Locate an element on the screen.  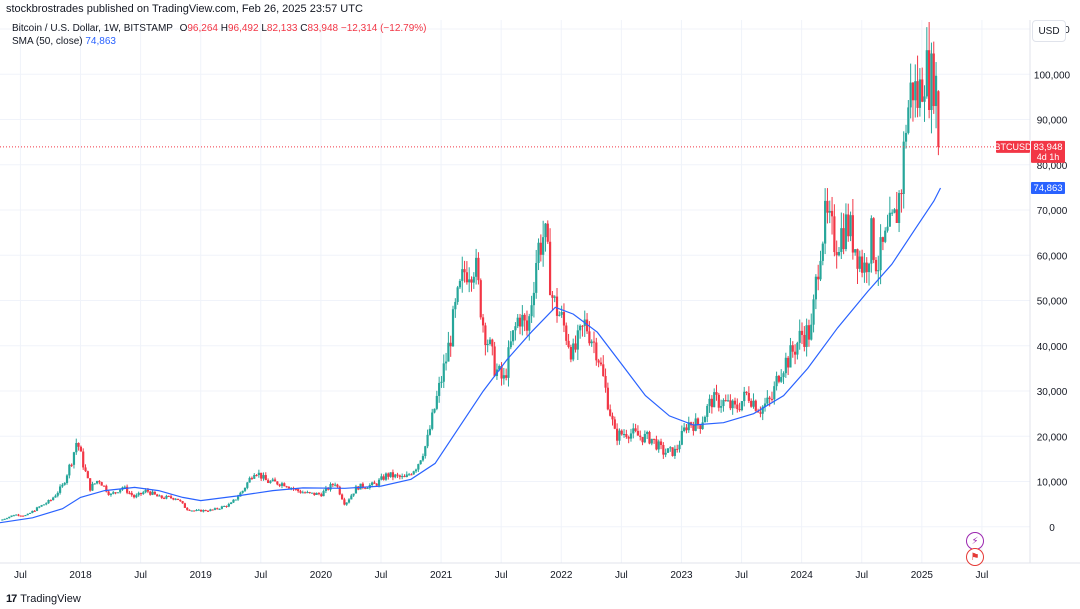
symbol-label: Bitcoin / U.S. Dollar, 1W, BITSTAMP is located at coordinates (92, 28).